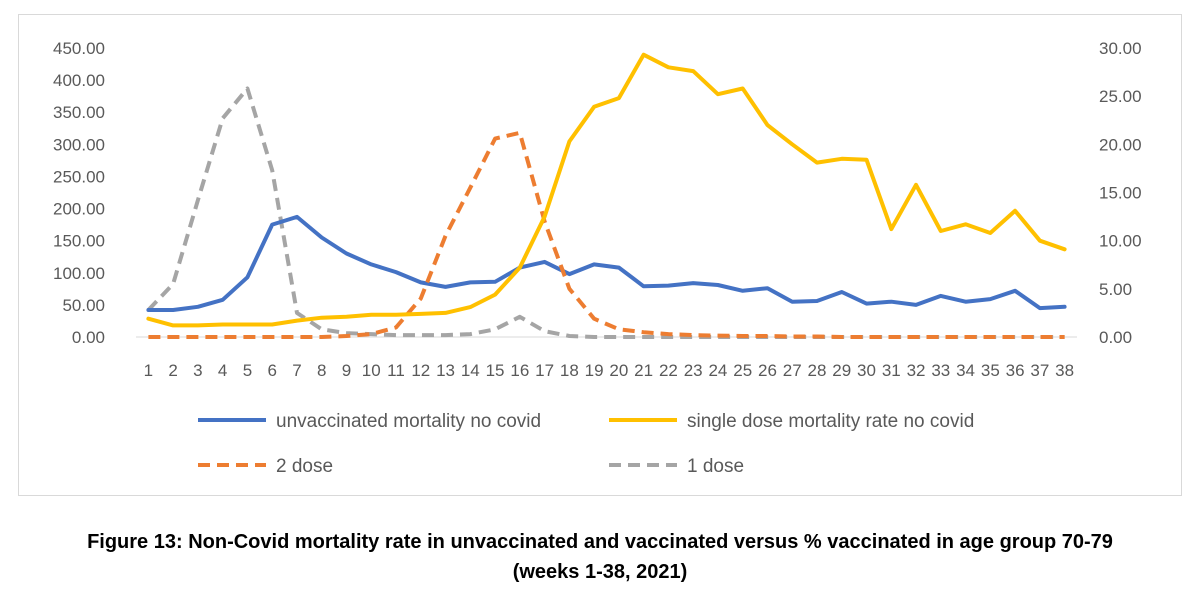  What do you see at coordinates (1015, 370) in the screenshot?
I see `x-tick-label: 36` at bounding box center [1015, 370].